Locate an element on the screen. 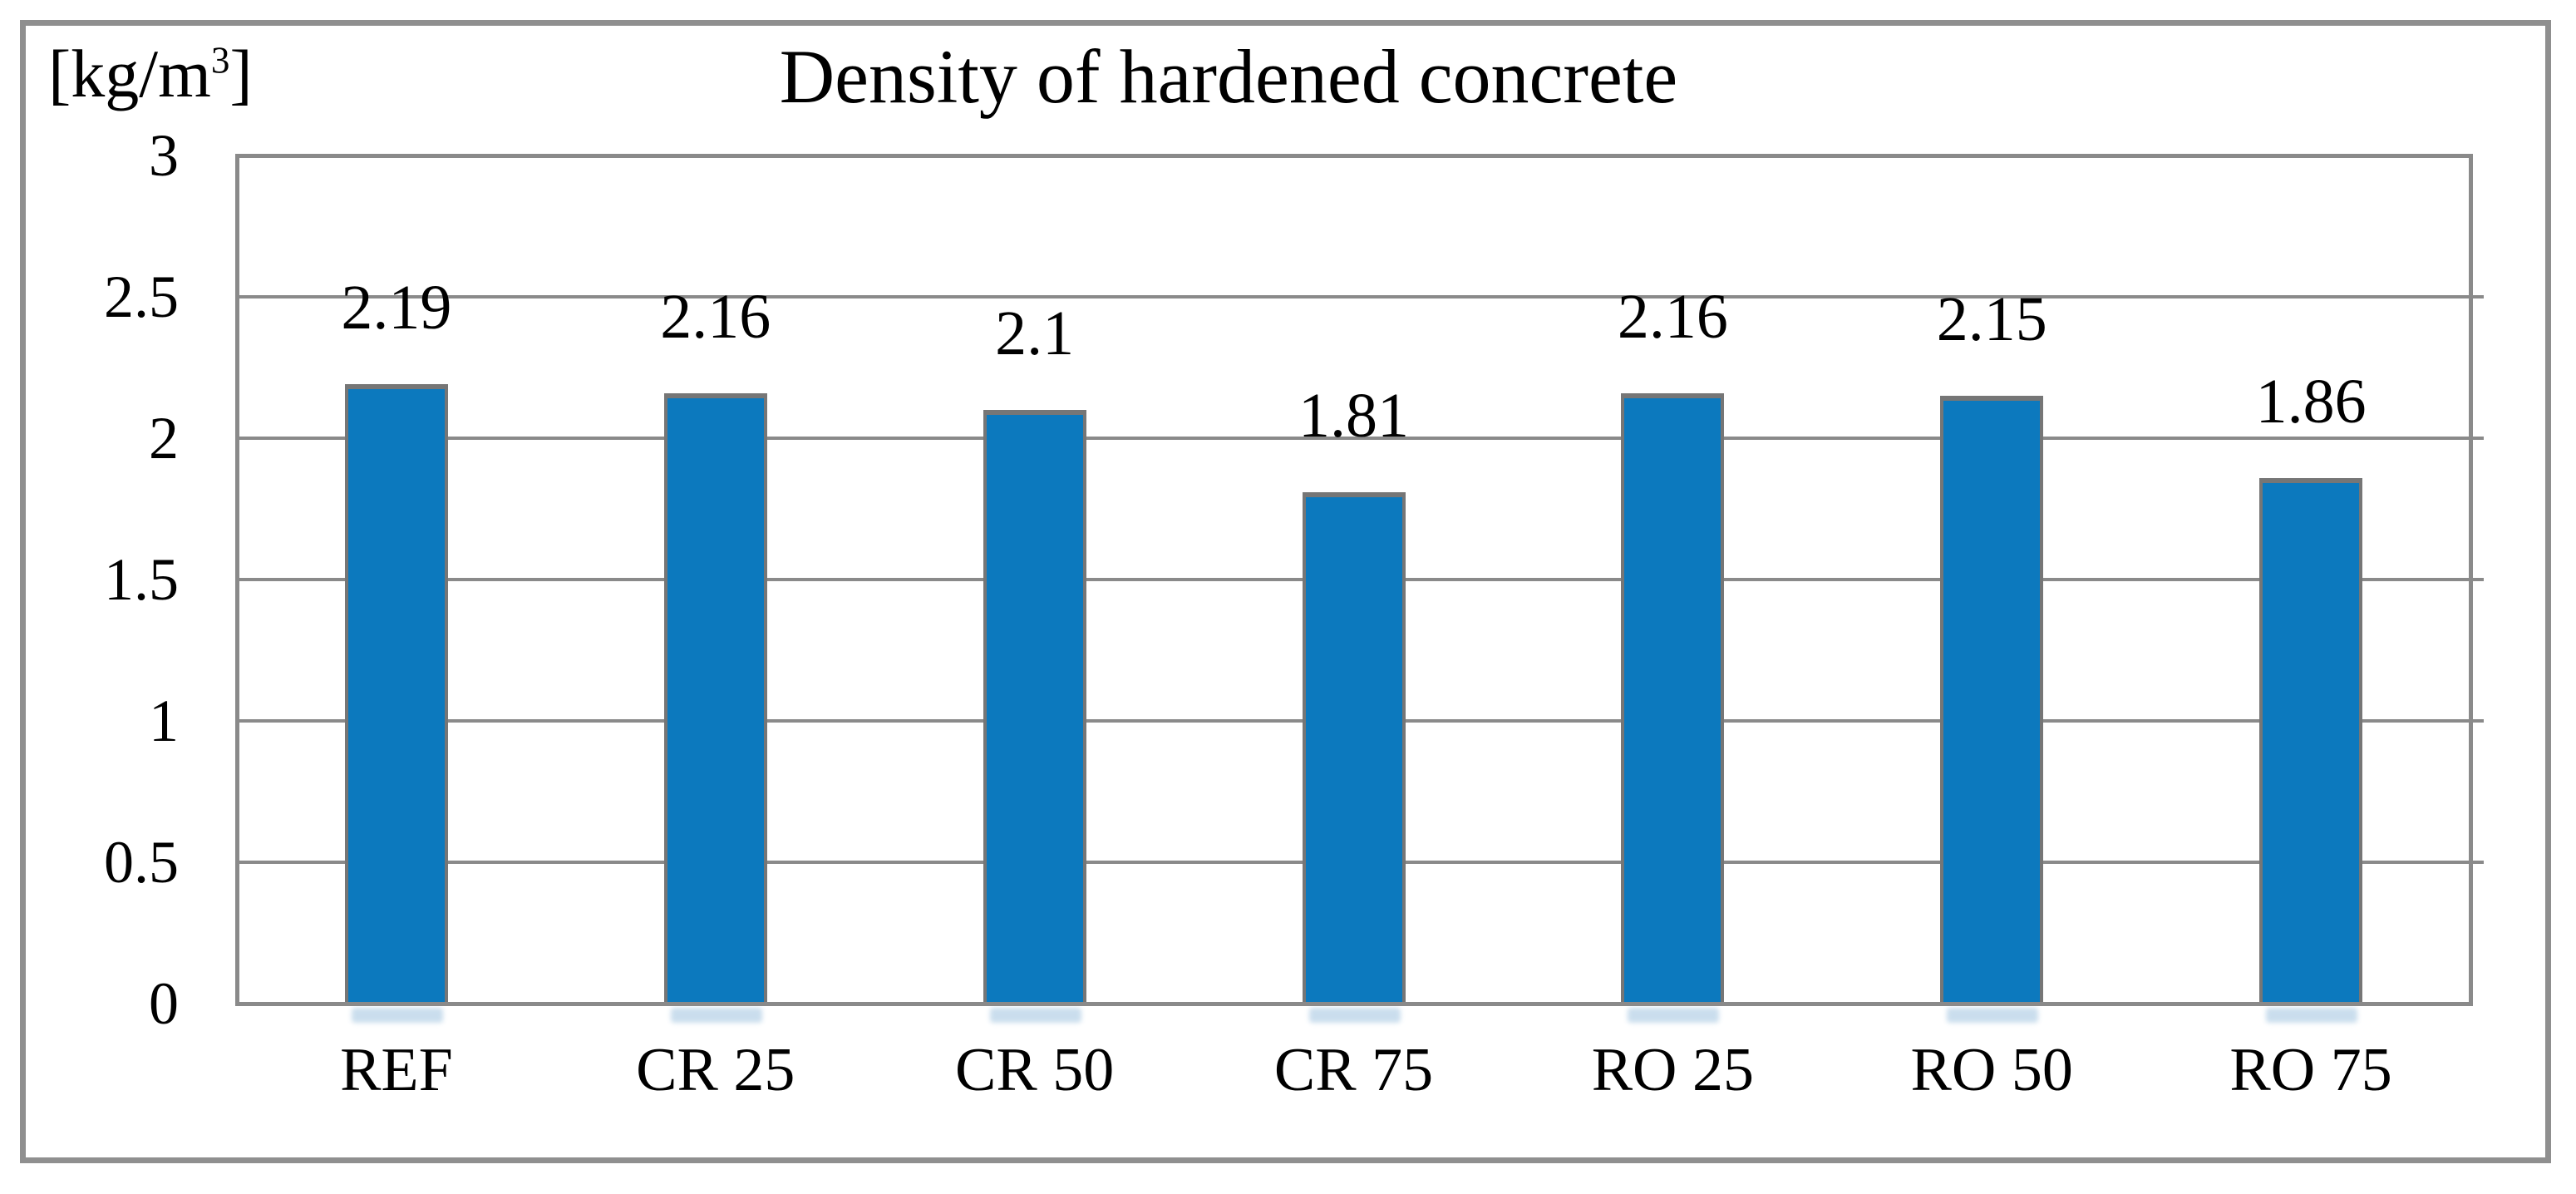 The image size is (2576, 1194). value-label-CR 50: 2.1 is located at coordinates (1035, 333).